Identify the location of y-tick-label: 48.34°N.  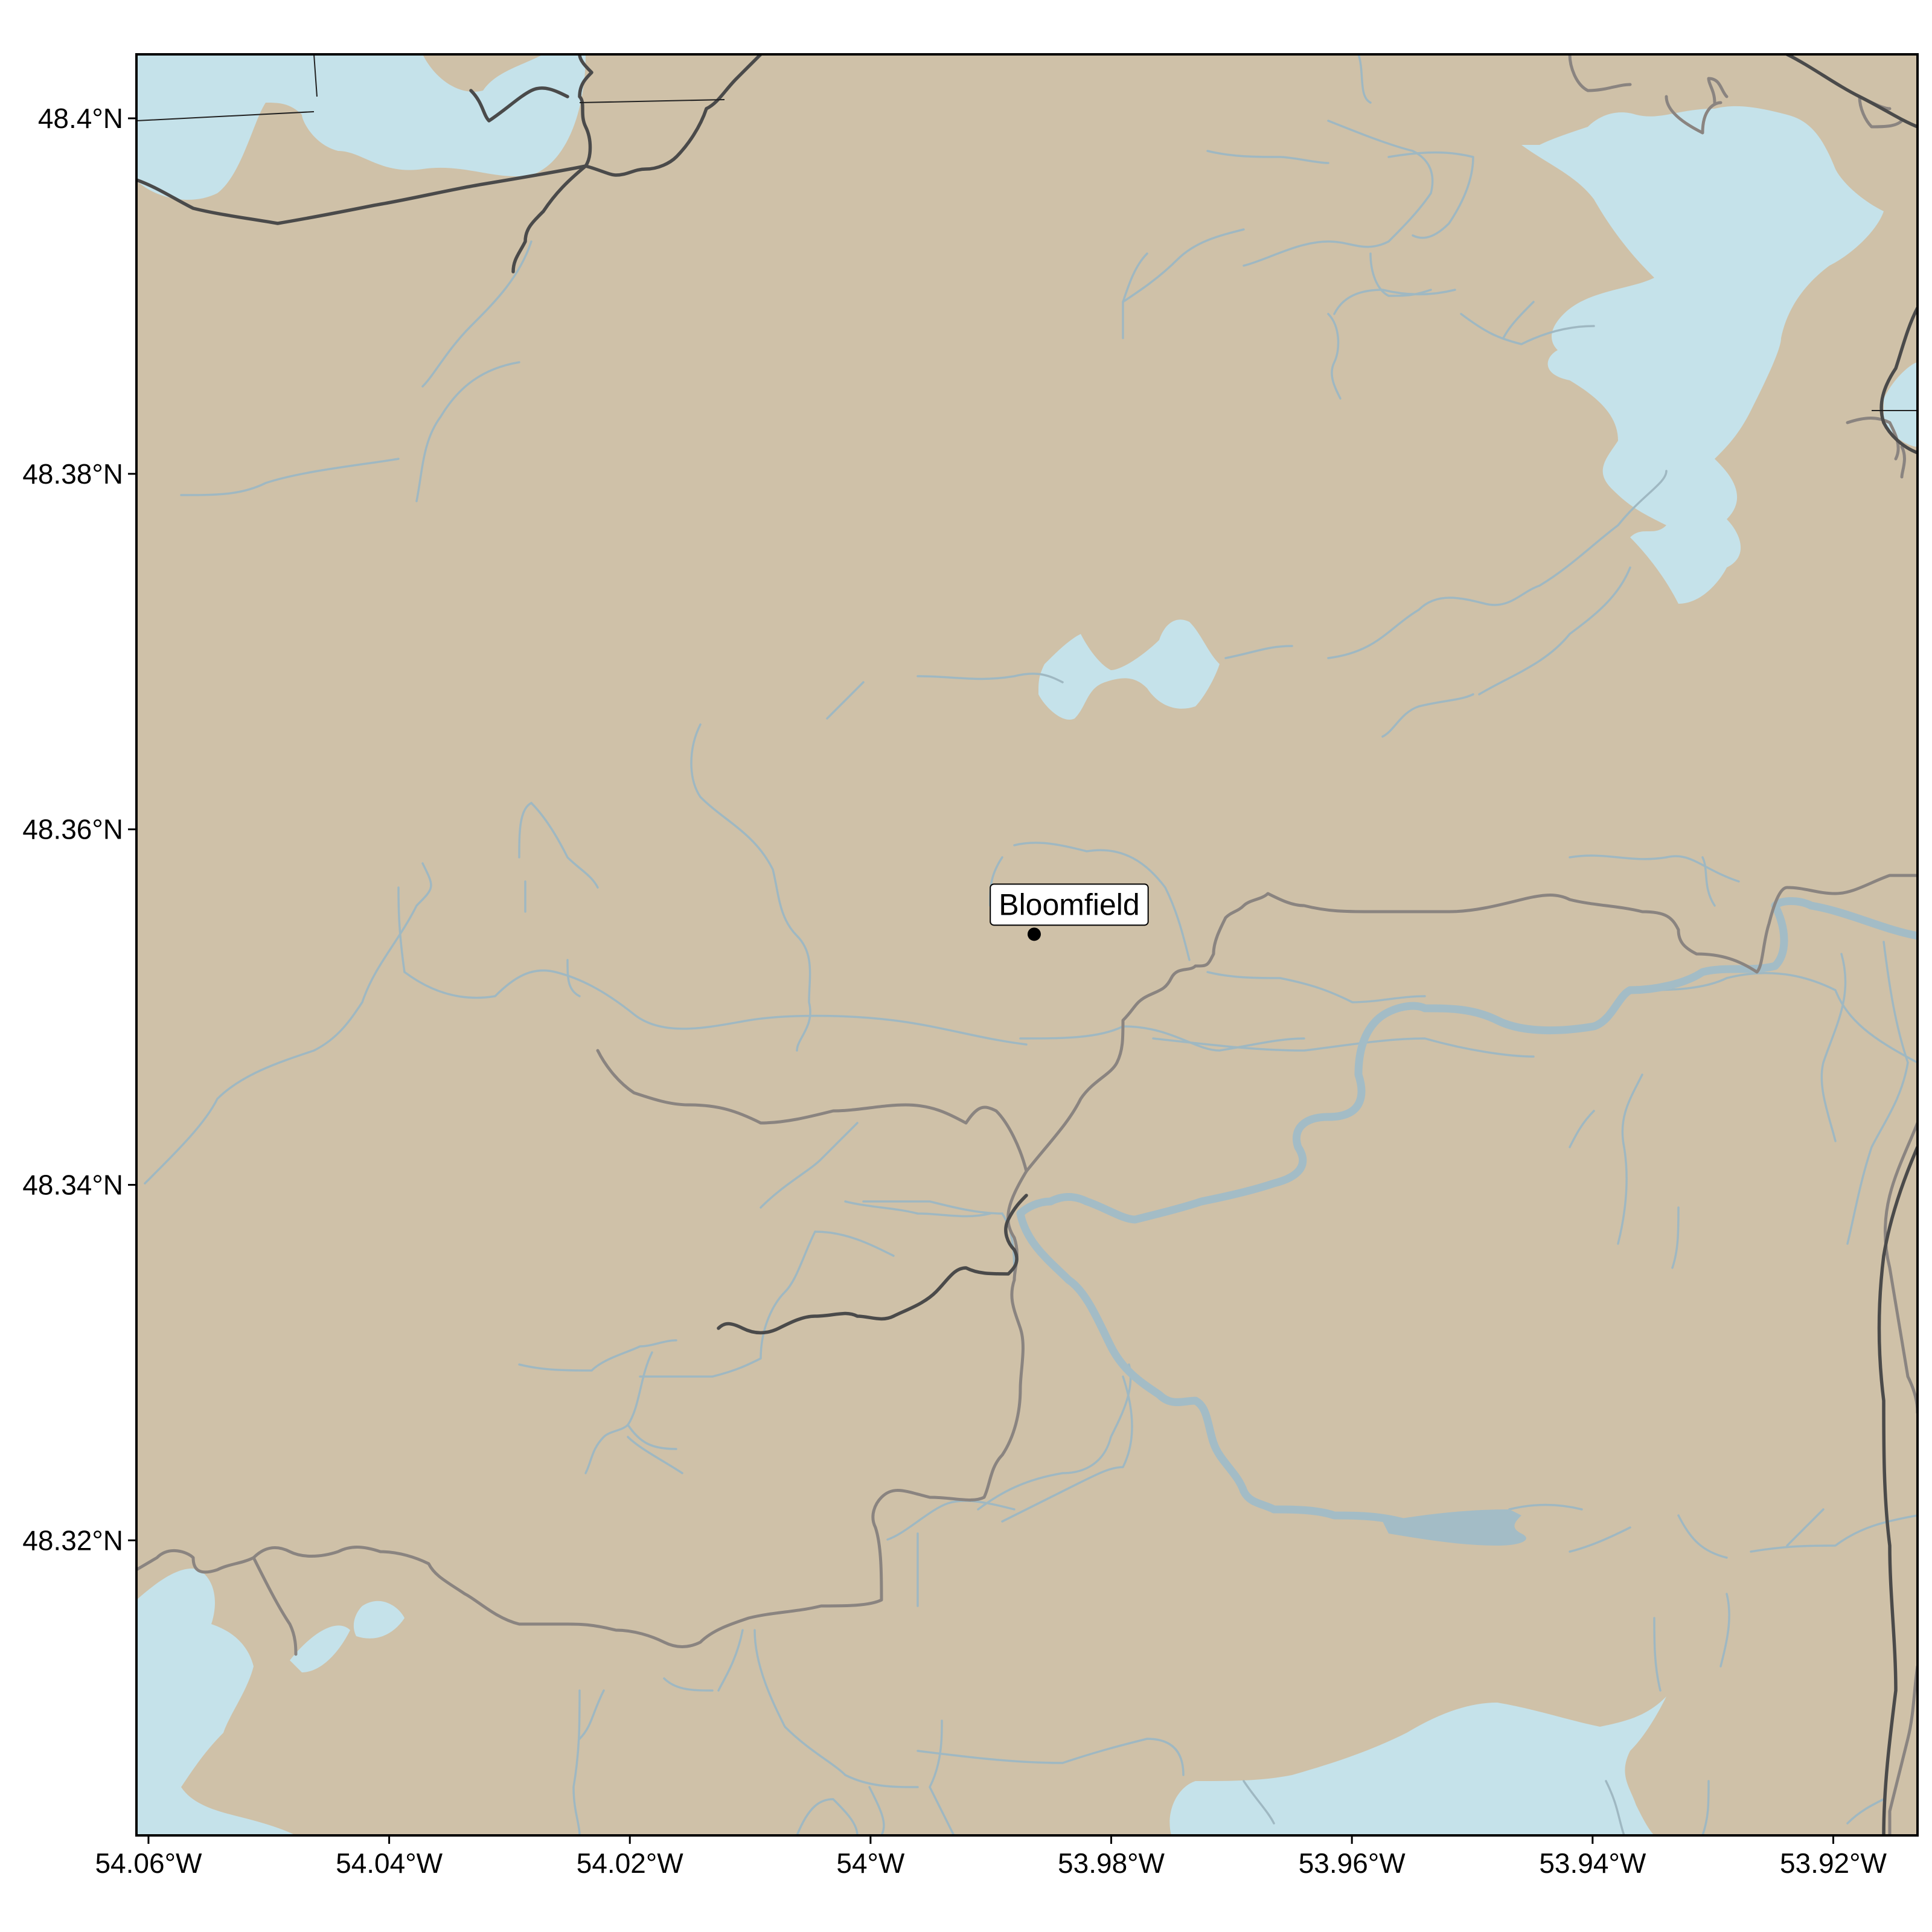
(72, 1184).